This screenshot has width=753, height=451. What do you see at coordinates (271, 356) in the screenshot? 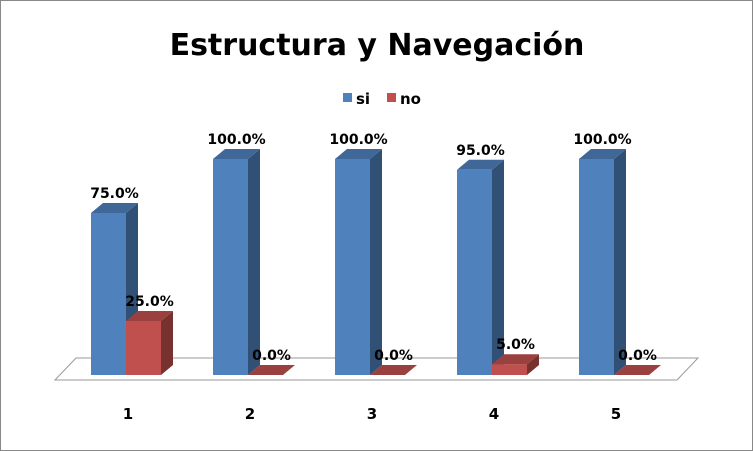
I see `data-label-no-2: 0.0%` at bounding box center [271, 356].